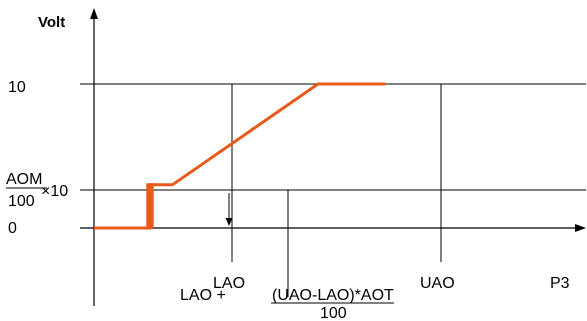 This screenshot has width=587, height=321. Describe the element at coordinates (229, 283) in the screenshot. I see `x-tick-lao: LAO` at that location.